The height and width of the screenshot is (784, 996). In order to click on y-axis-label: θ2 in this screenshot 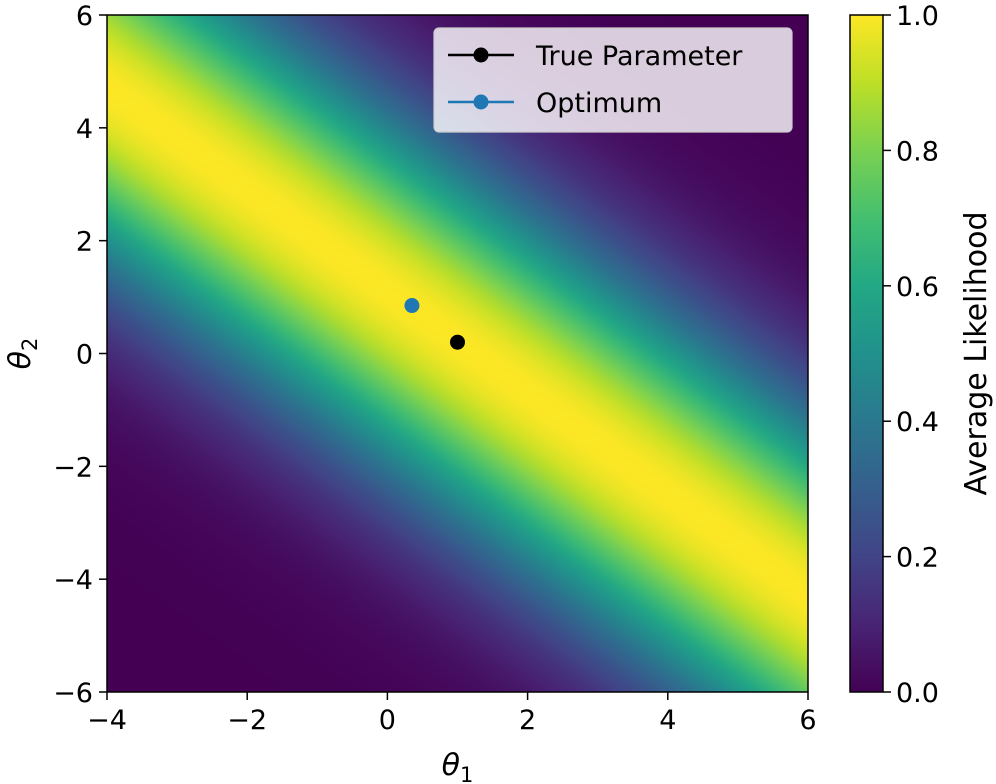, I will do `click(22, 354)`.